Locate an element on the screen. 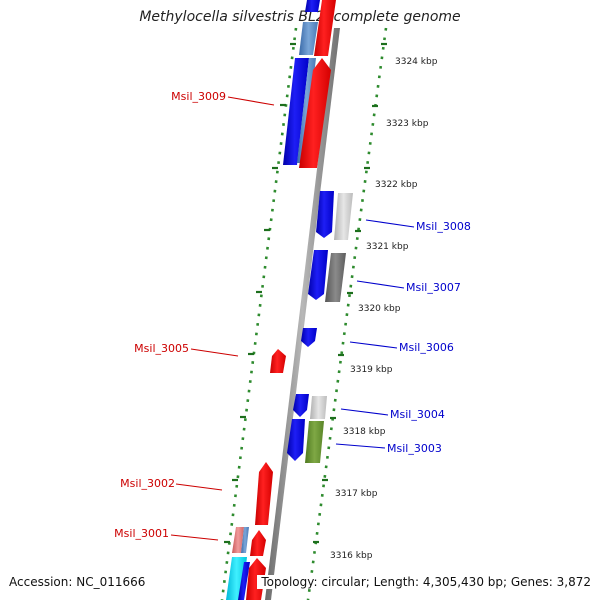 Image resolution: width=600 pixels, height=600 pixels. gene-label-msil-3007: Msil_3007 is located at coordinates (433, 287).